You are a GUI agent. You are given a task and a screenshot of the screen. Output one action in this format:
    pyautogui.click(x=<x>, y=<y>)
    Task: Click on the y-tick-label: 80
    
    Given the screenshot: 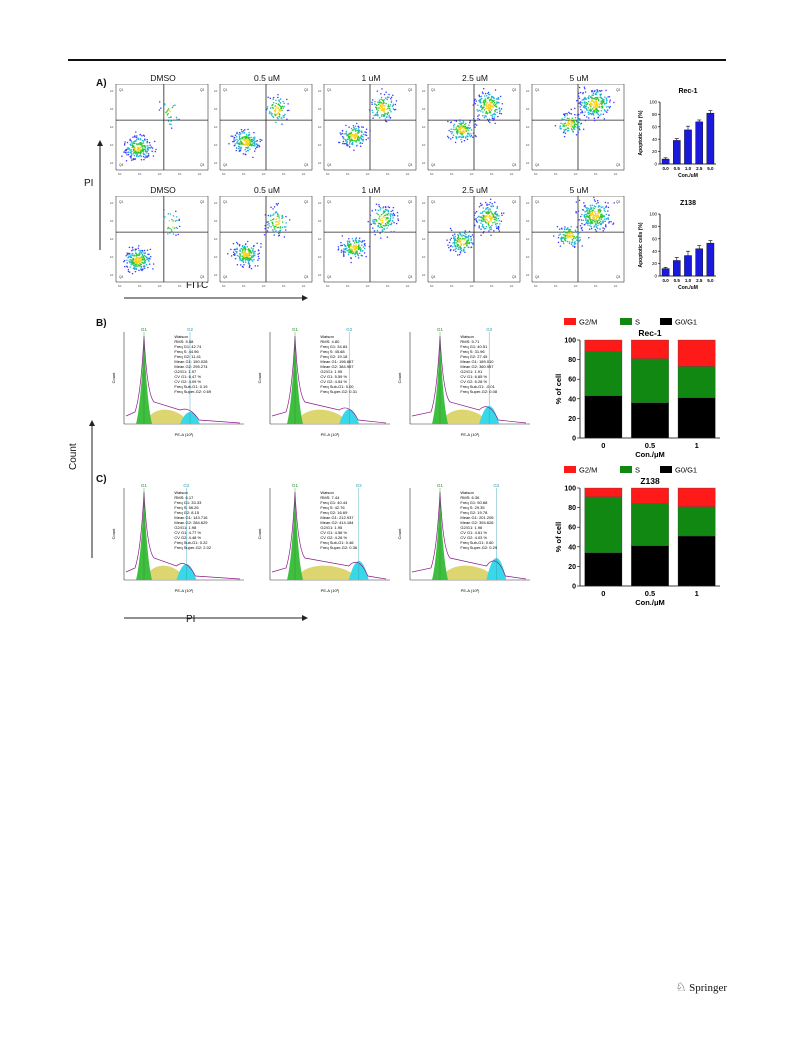 What is the action you would take?
    pyautogui.click(x=572, y=360)
    